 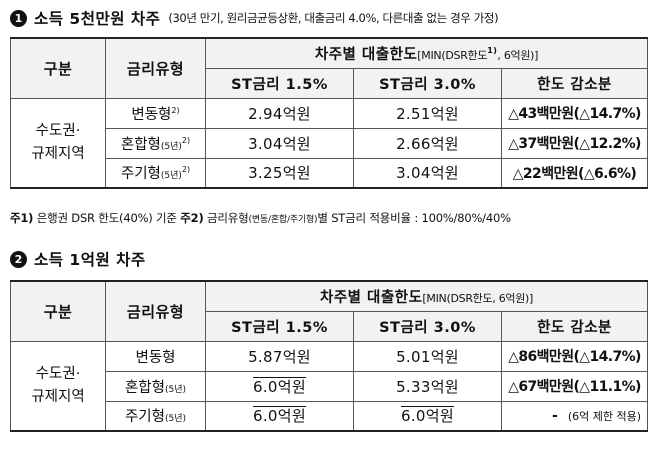 I want to click on table-row: 혼합형(5년)2) 3.04억원 2.66억원 △37백만원(△12.2%), so click(x=329, y=143).